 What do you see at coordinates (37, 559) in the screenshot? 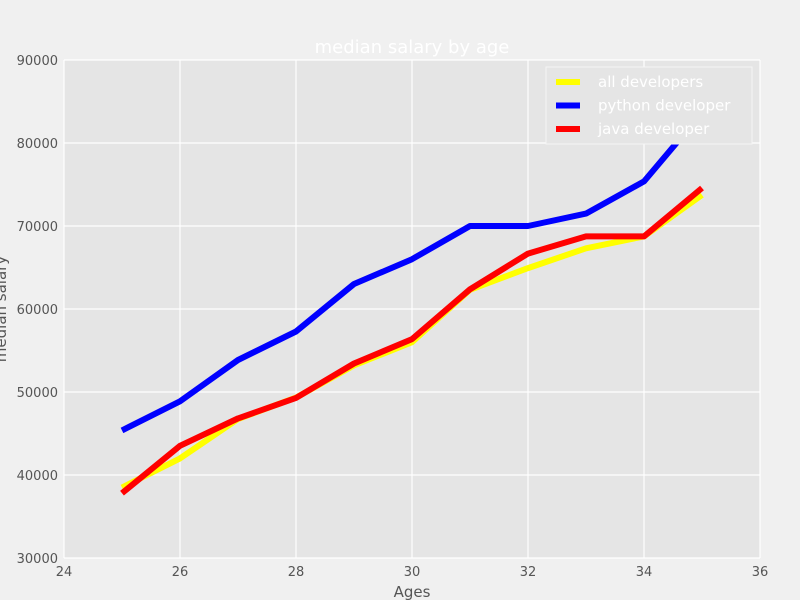
I see `y-tick-label: 30000` at bounding box center [37, 559].